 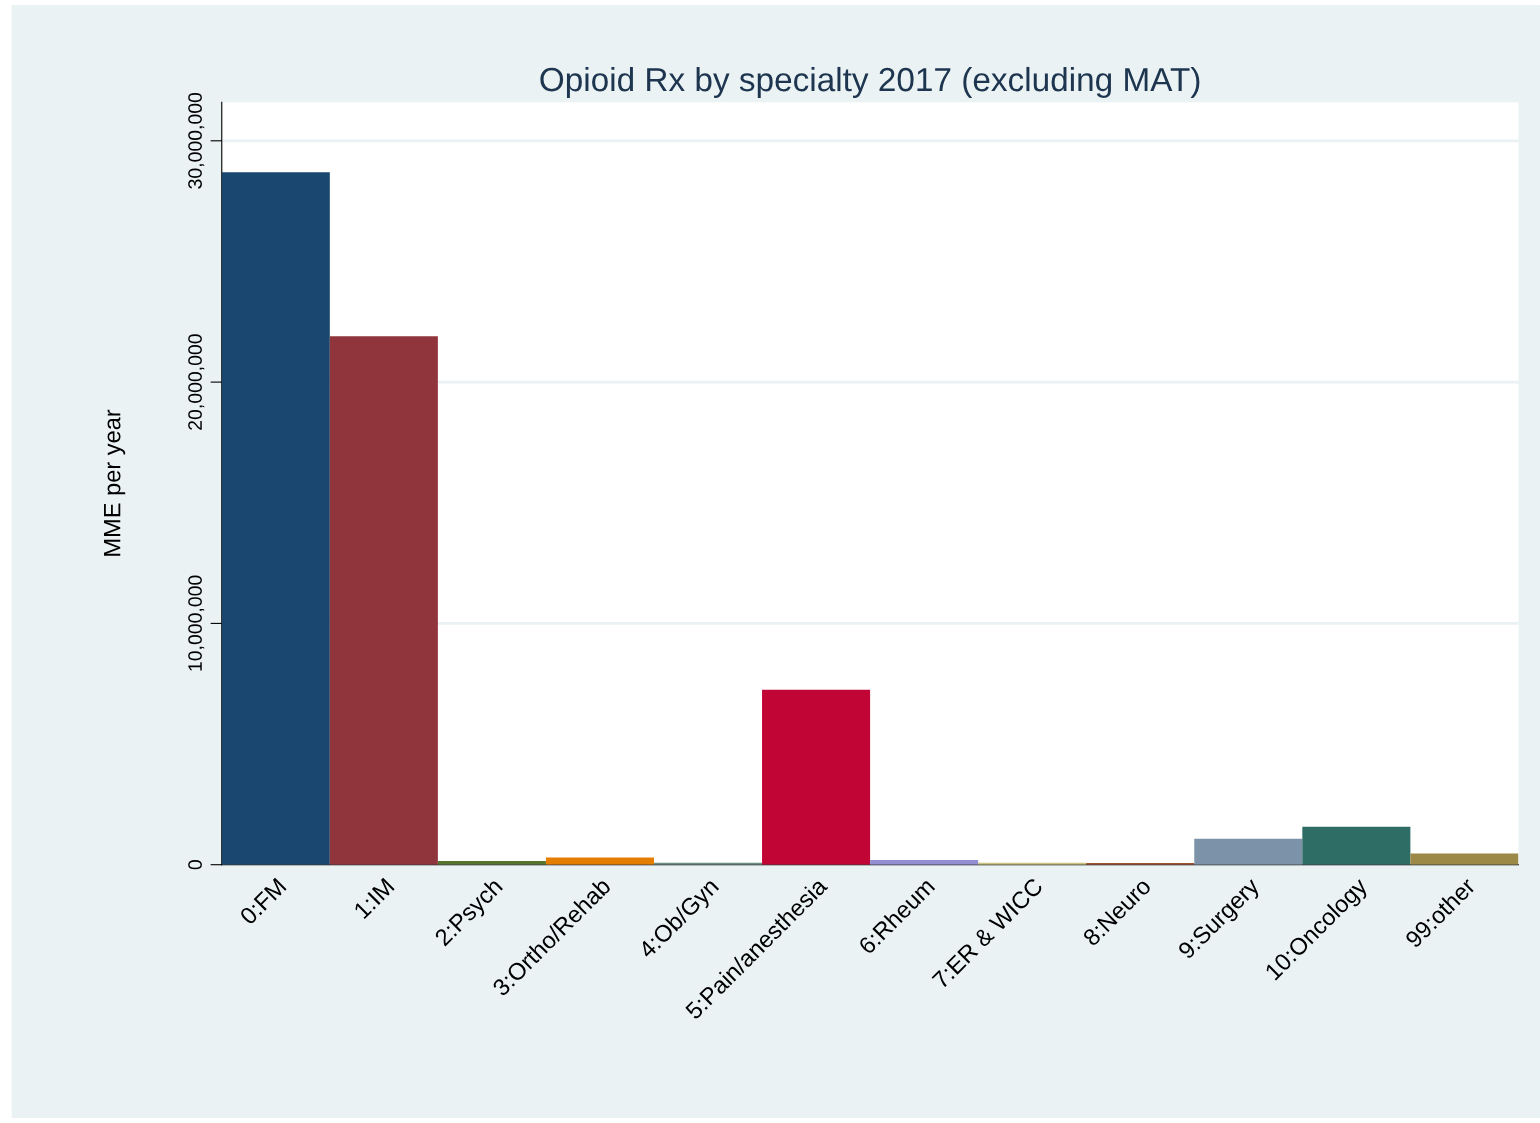 What do you see at coordinates (195, 865) in the screenshot?
I see `y-tick-label: 0` at bounding box center [195, 865].